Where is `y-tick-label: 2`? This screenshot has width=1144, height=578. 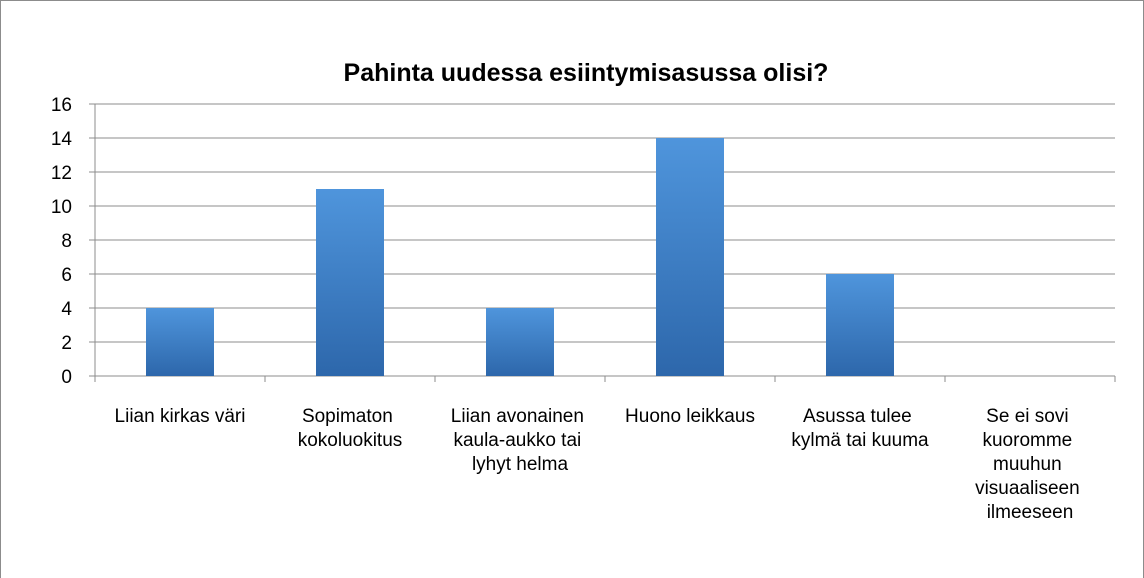 y-tick-label: 2 is located at coordinates (66, 343).